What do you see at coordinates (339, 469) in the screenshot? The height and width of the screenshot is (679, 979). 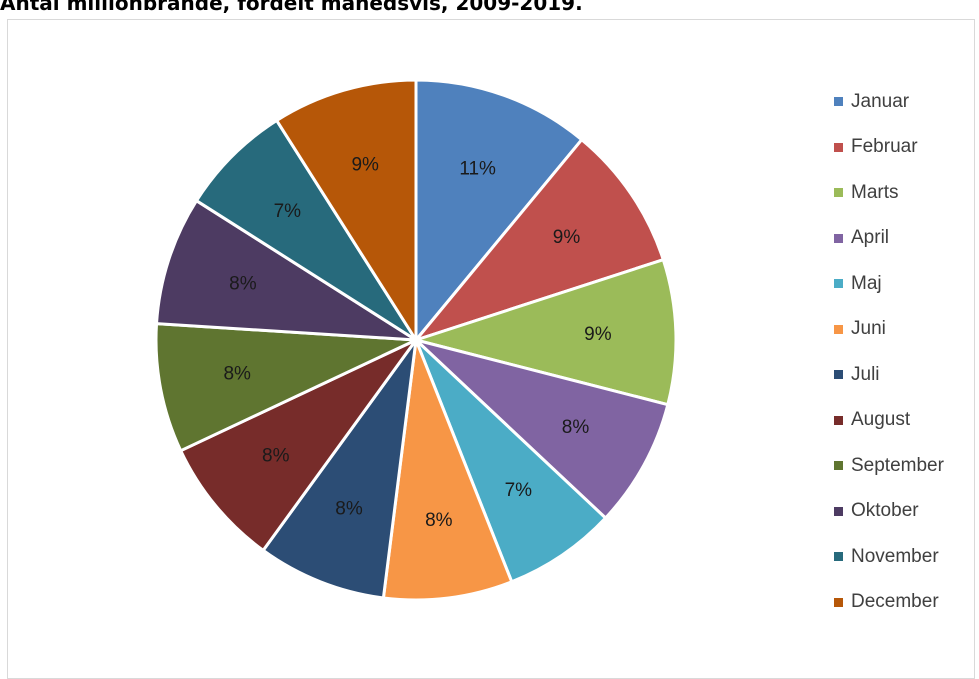 I see `pie-slice-juli` at bounding box center [339, 469].